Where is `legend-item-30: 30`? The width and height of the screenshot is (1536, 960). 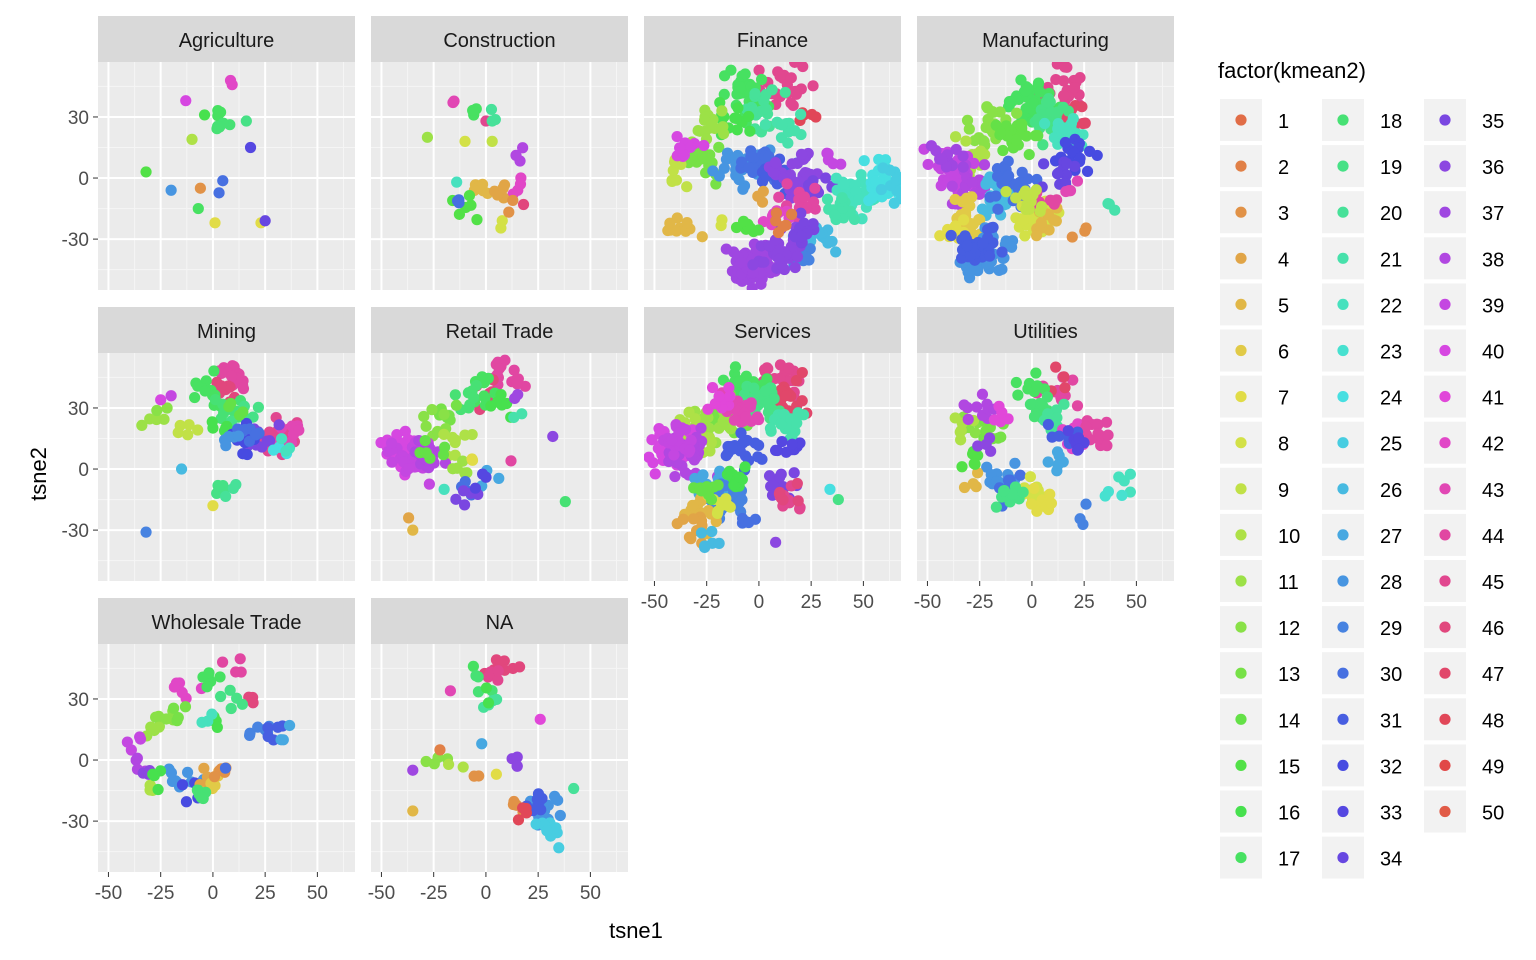
legend-item-30: 30 is located at coordinates (1362, 673).